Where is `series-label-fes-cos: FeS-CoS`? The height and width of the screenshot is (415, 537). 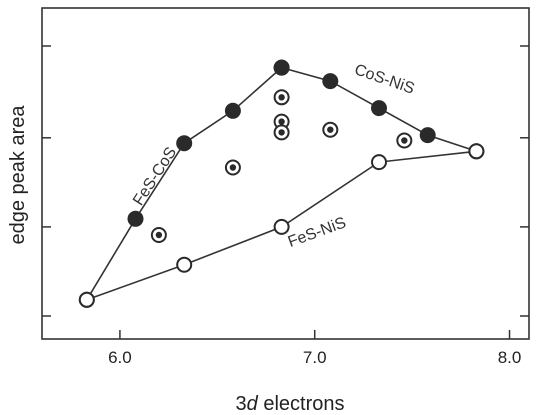
series-label-fes-cos: FeS-CoS is located at coordinates (155, 176).